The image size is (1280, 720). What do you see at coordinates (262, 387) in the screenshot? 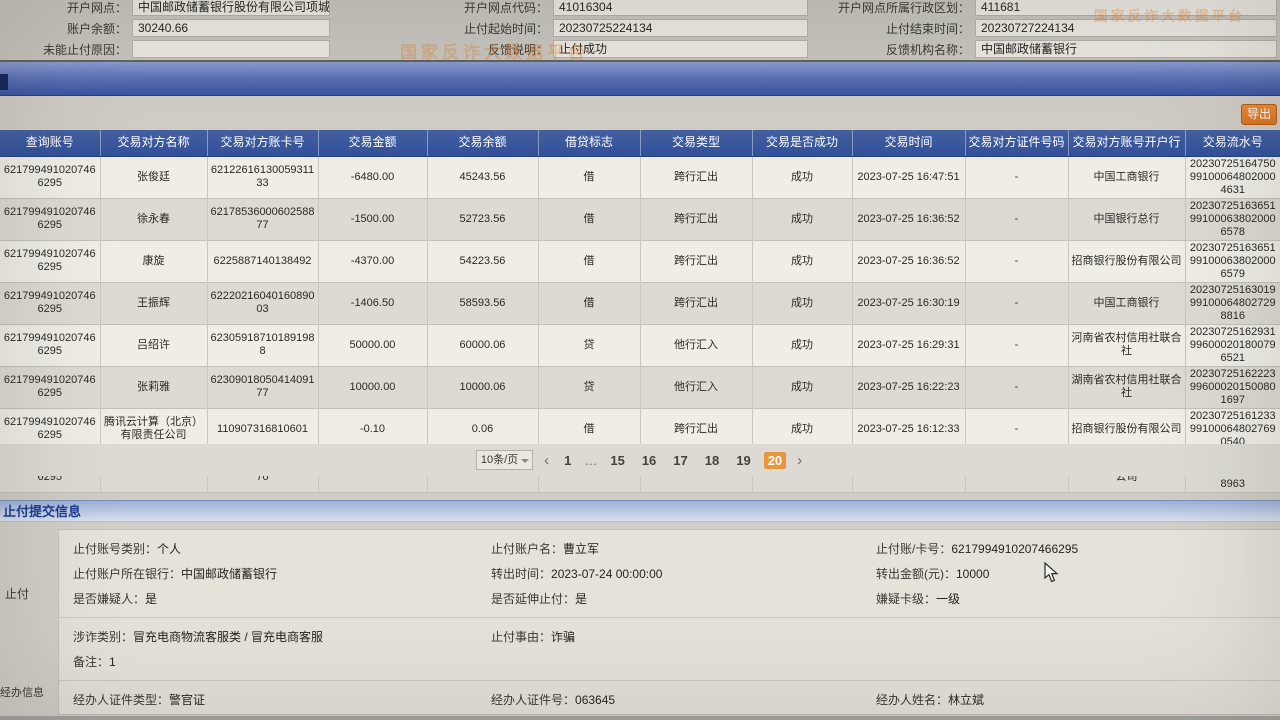
I see `table-cell: 6230901805041409177` at bounding box center [262, 387].